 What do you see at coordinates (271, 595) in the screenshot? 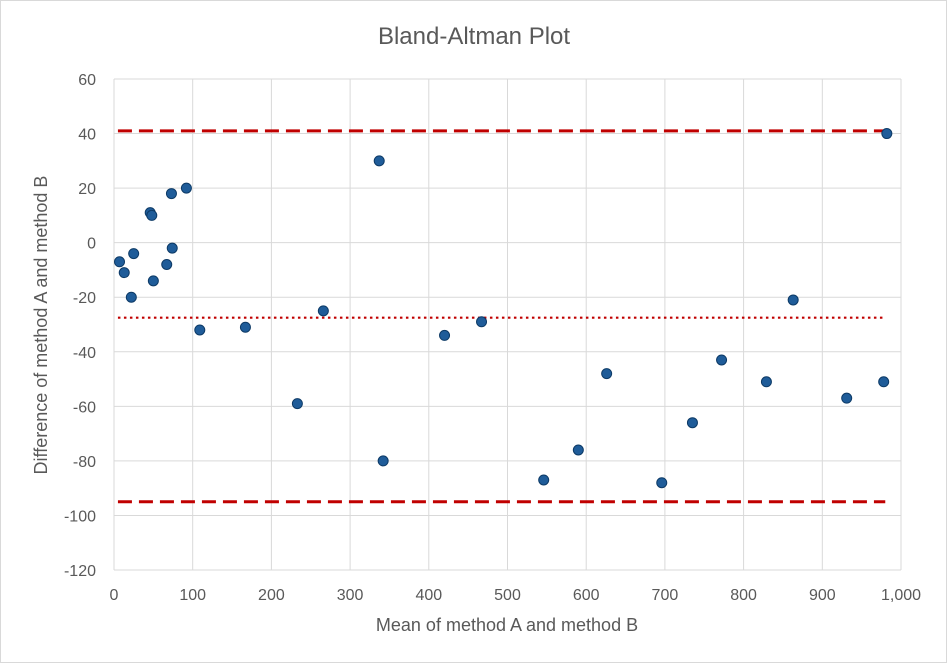
I see `x-tick-label: 200` at bounding box center [271, 595].